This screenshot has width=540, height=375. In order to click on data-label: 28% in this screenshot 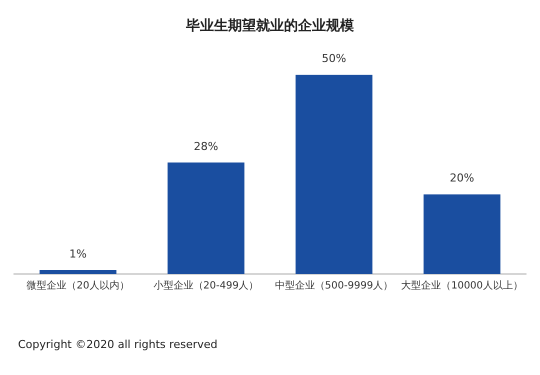, I will do `click(206, 146)`.